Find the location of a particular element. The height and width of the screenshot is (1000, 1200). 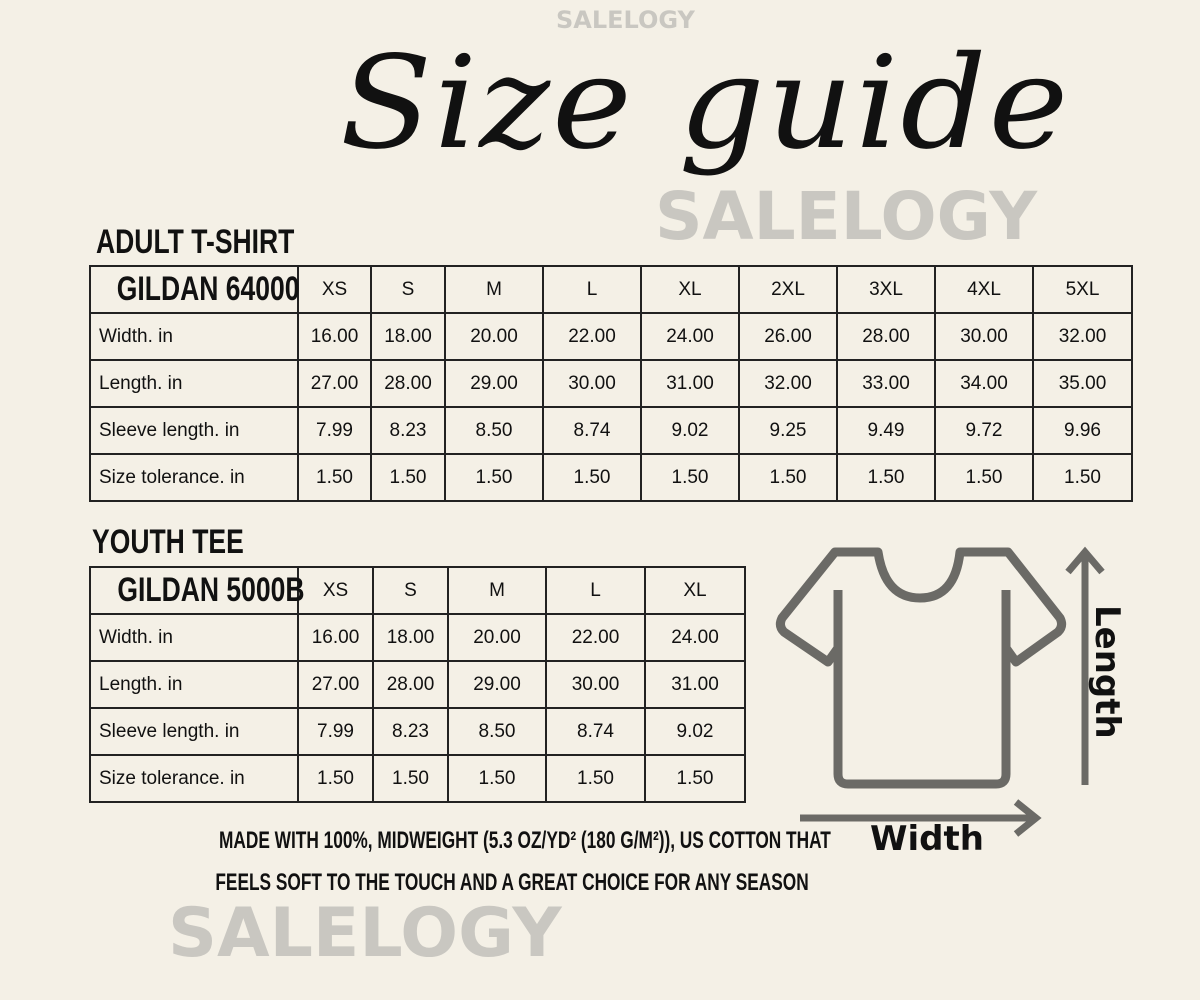

size-header: 5XL is located at coordinates (1082, 289).